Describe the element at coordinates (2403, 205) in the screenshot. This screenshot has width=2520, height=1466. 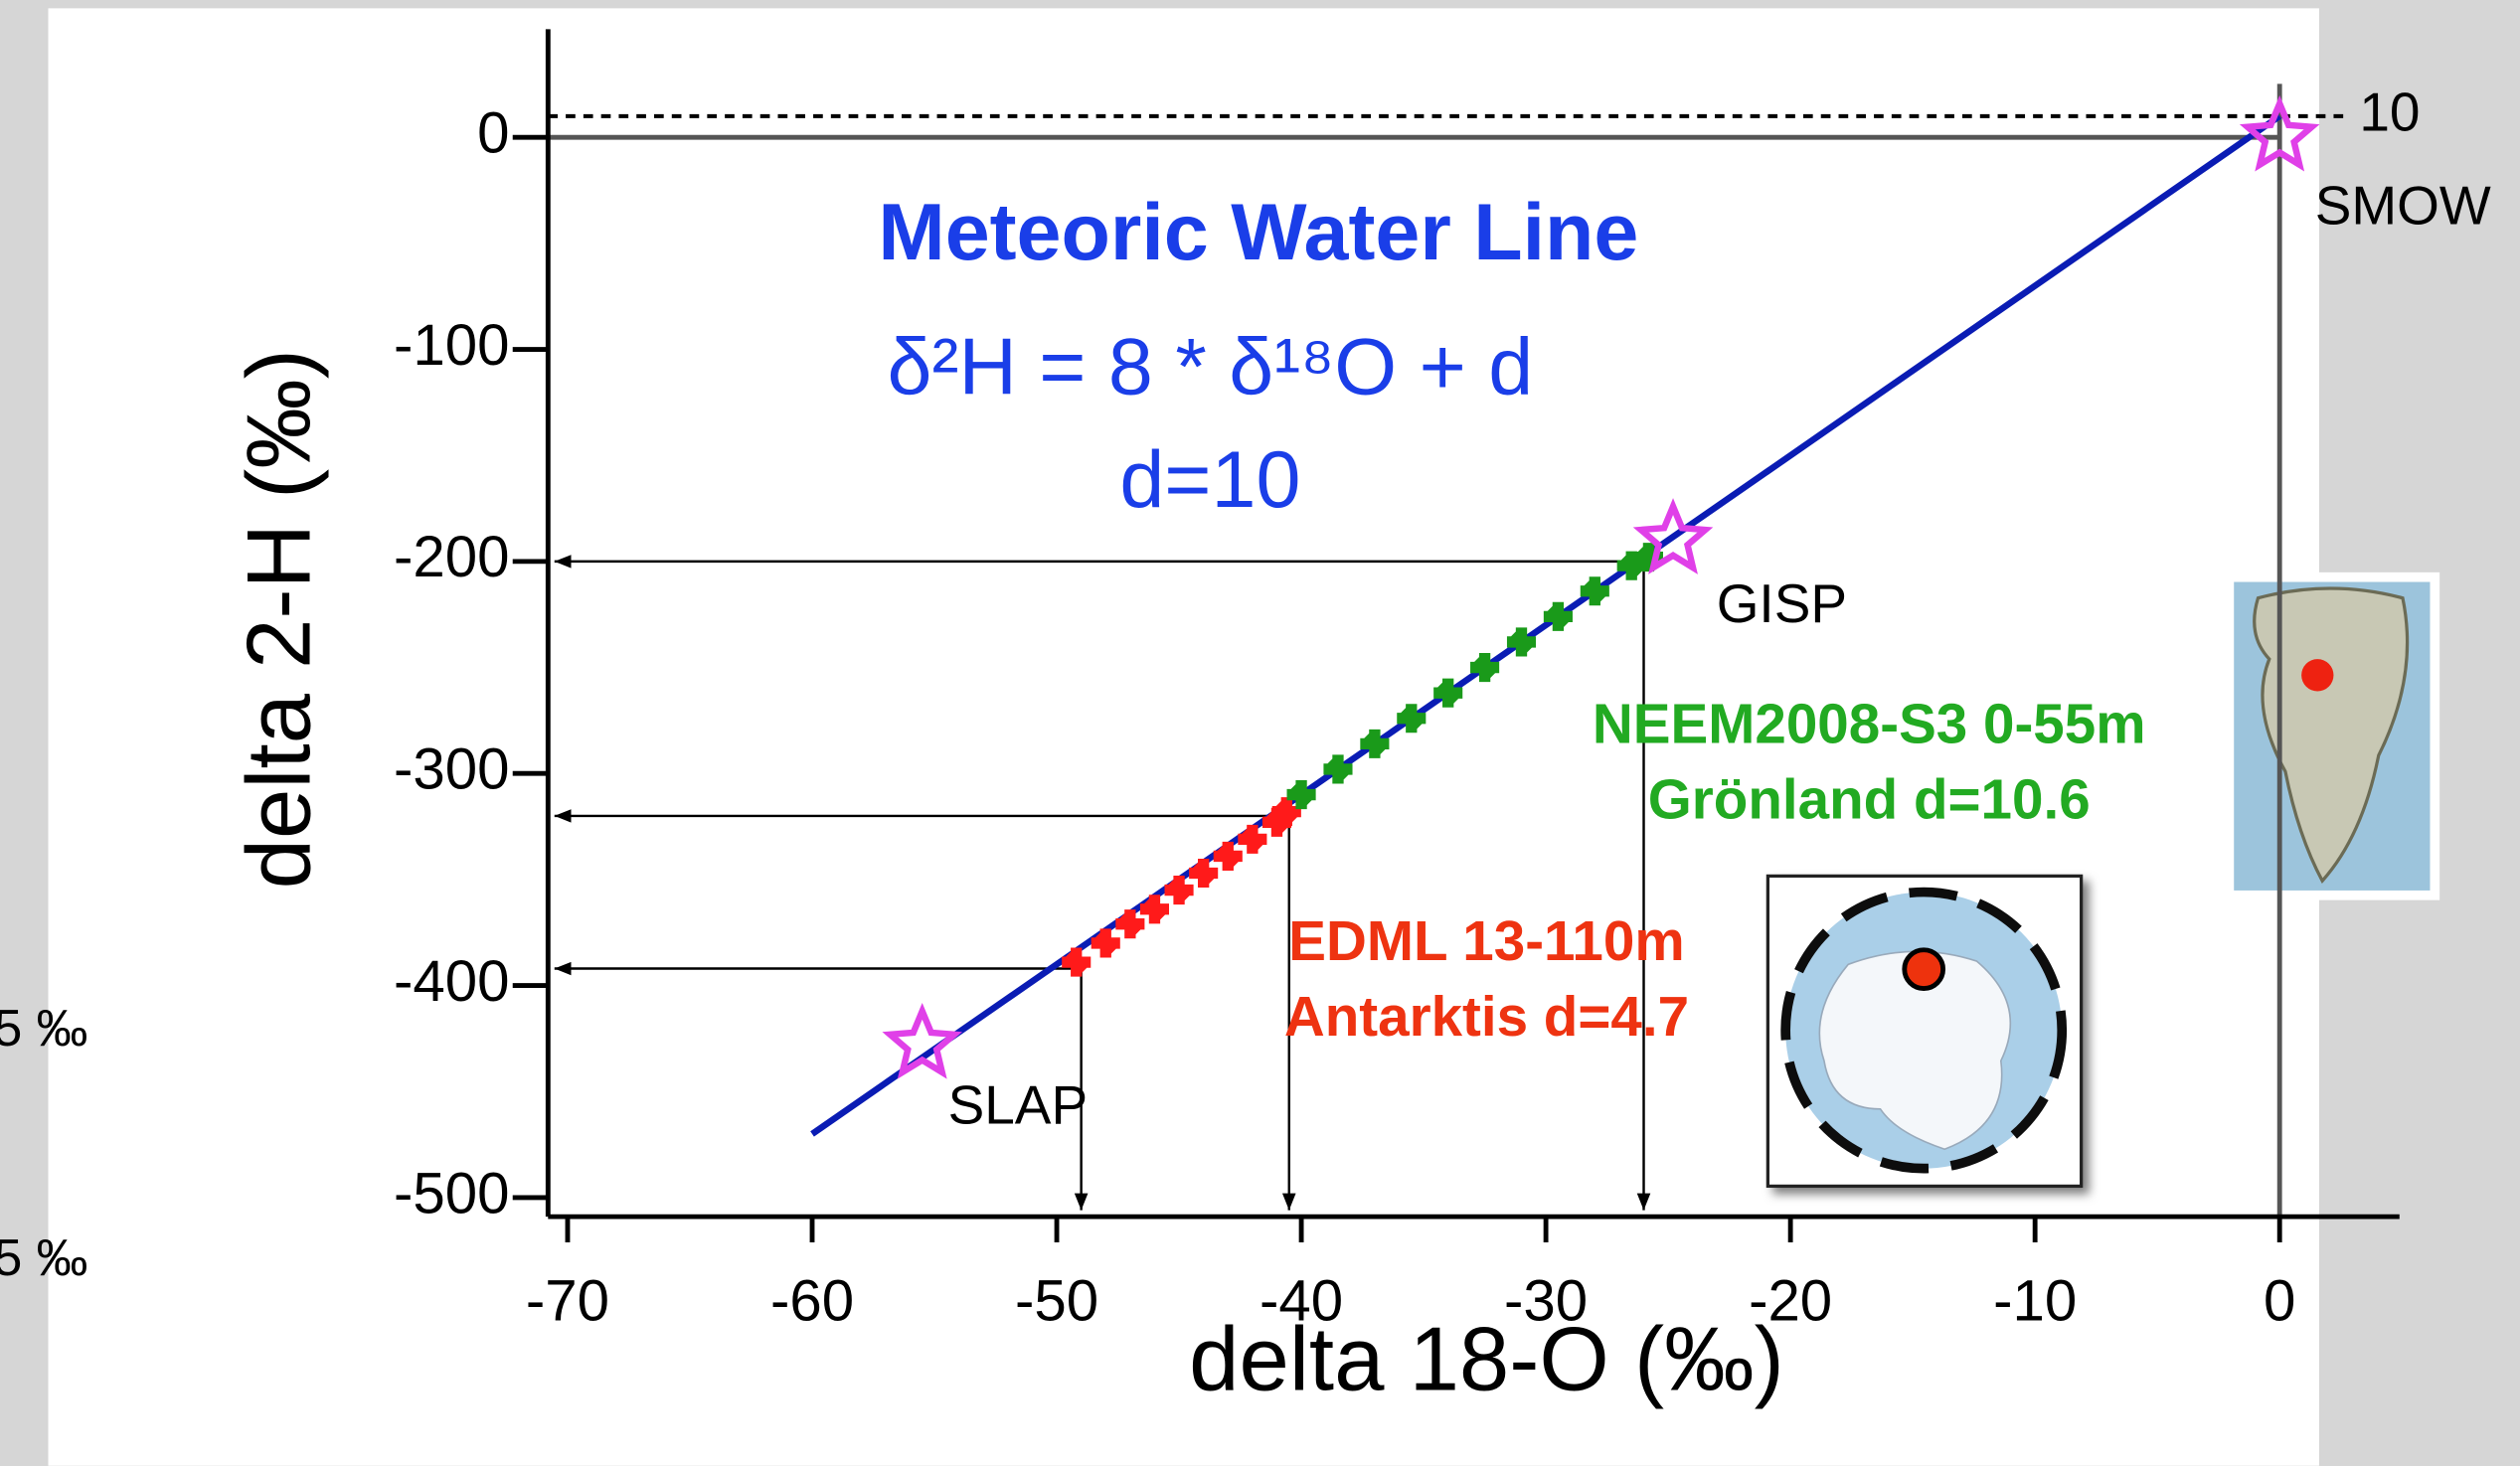
I see `standard-label: SMOW` at that location.